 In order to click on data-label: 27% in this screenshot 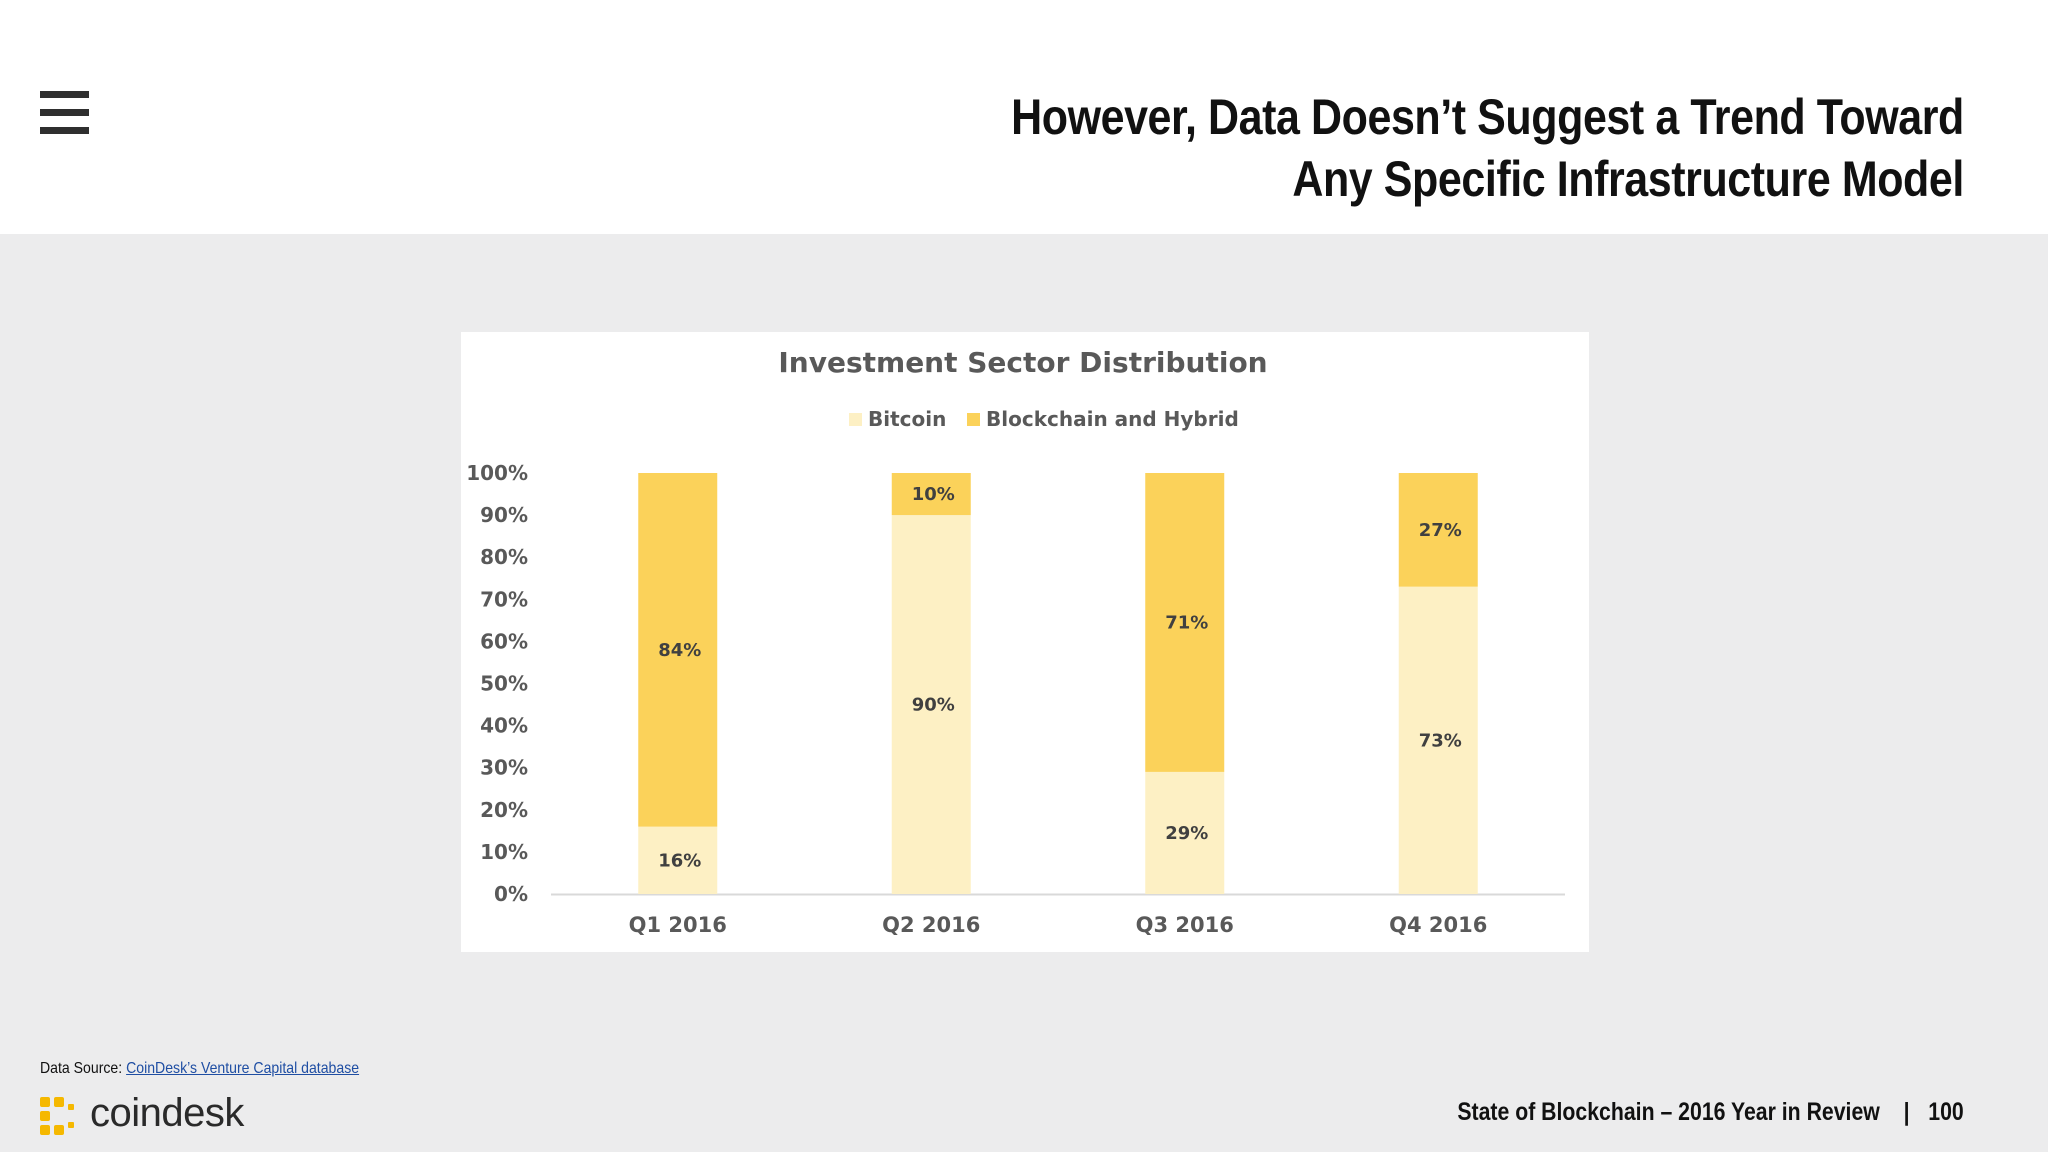, I will do `click(1440, 530)`.